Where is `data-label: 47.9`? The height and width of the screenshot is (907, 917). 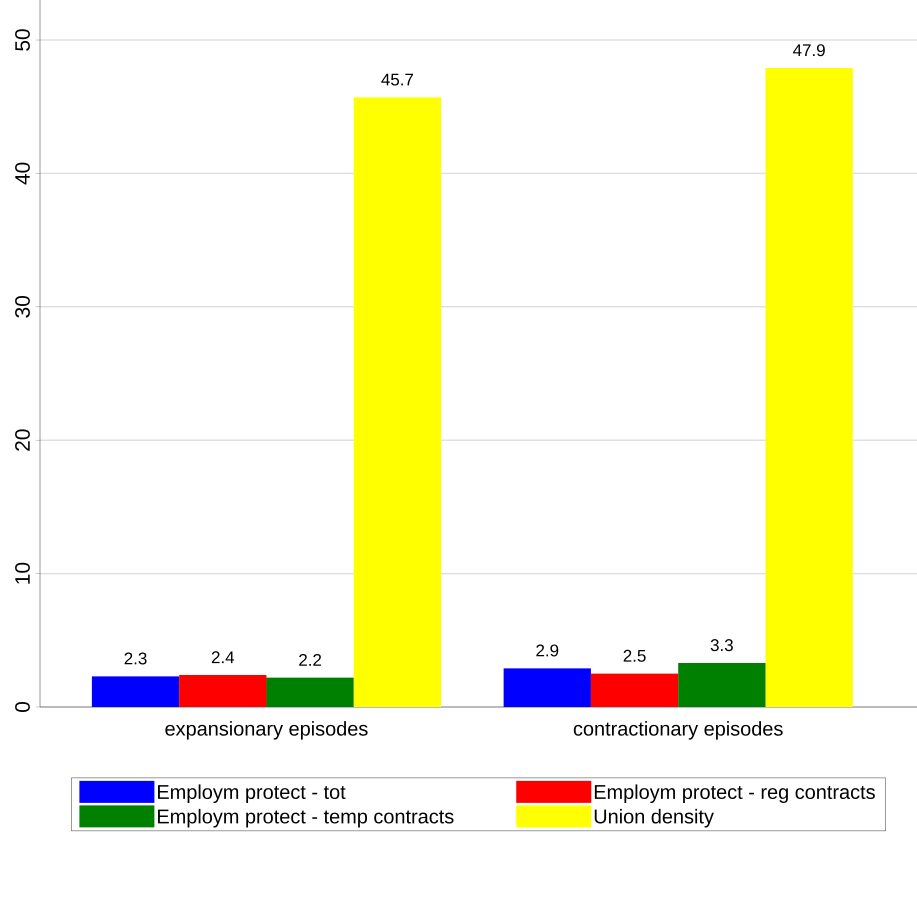 data-label: 47.9 is located at coordinates (809, 50).